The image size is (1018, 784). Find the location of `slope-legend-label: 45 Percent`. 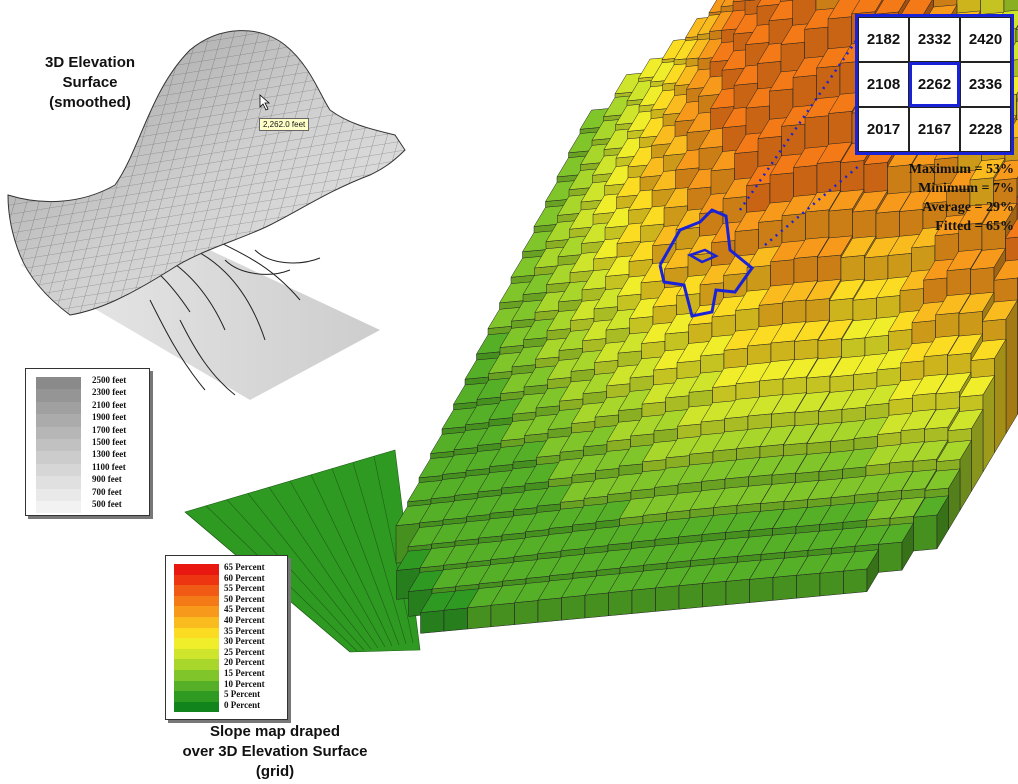

slope-legend-label: 45 Percent is located at coordinates (244, 609).